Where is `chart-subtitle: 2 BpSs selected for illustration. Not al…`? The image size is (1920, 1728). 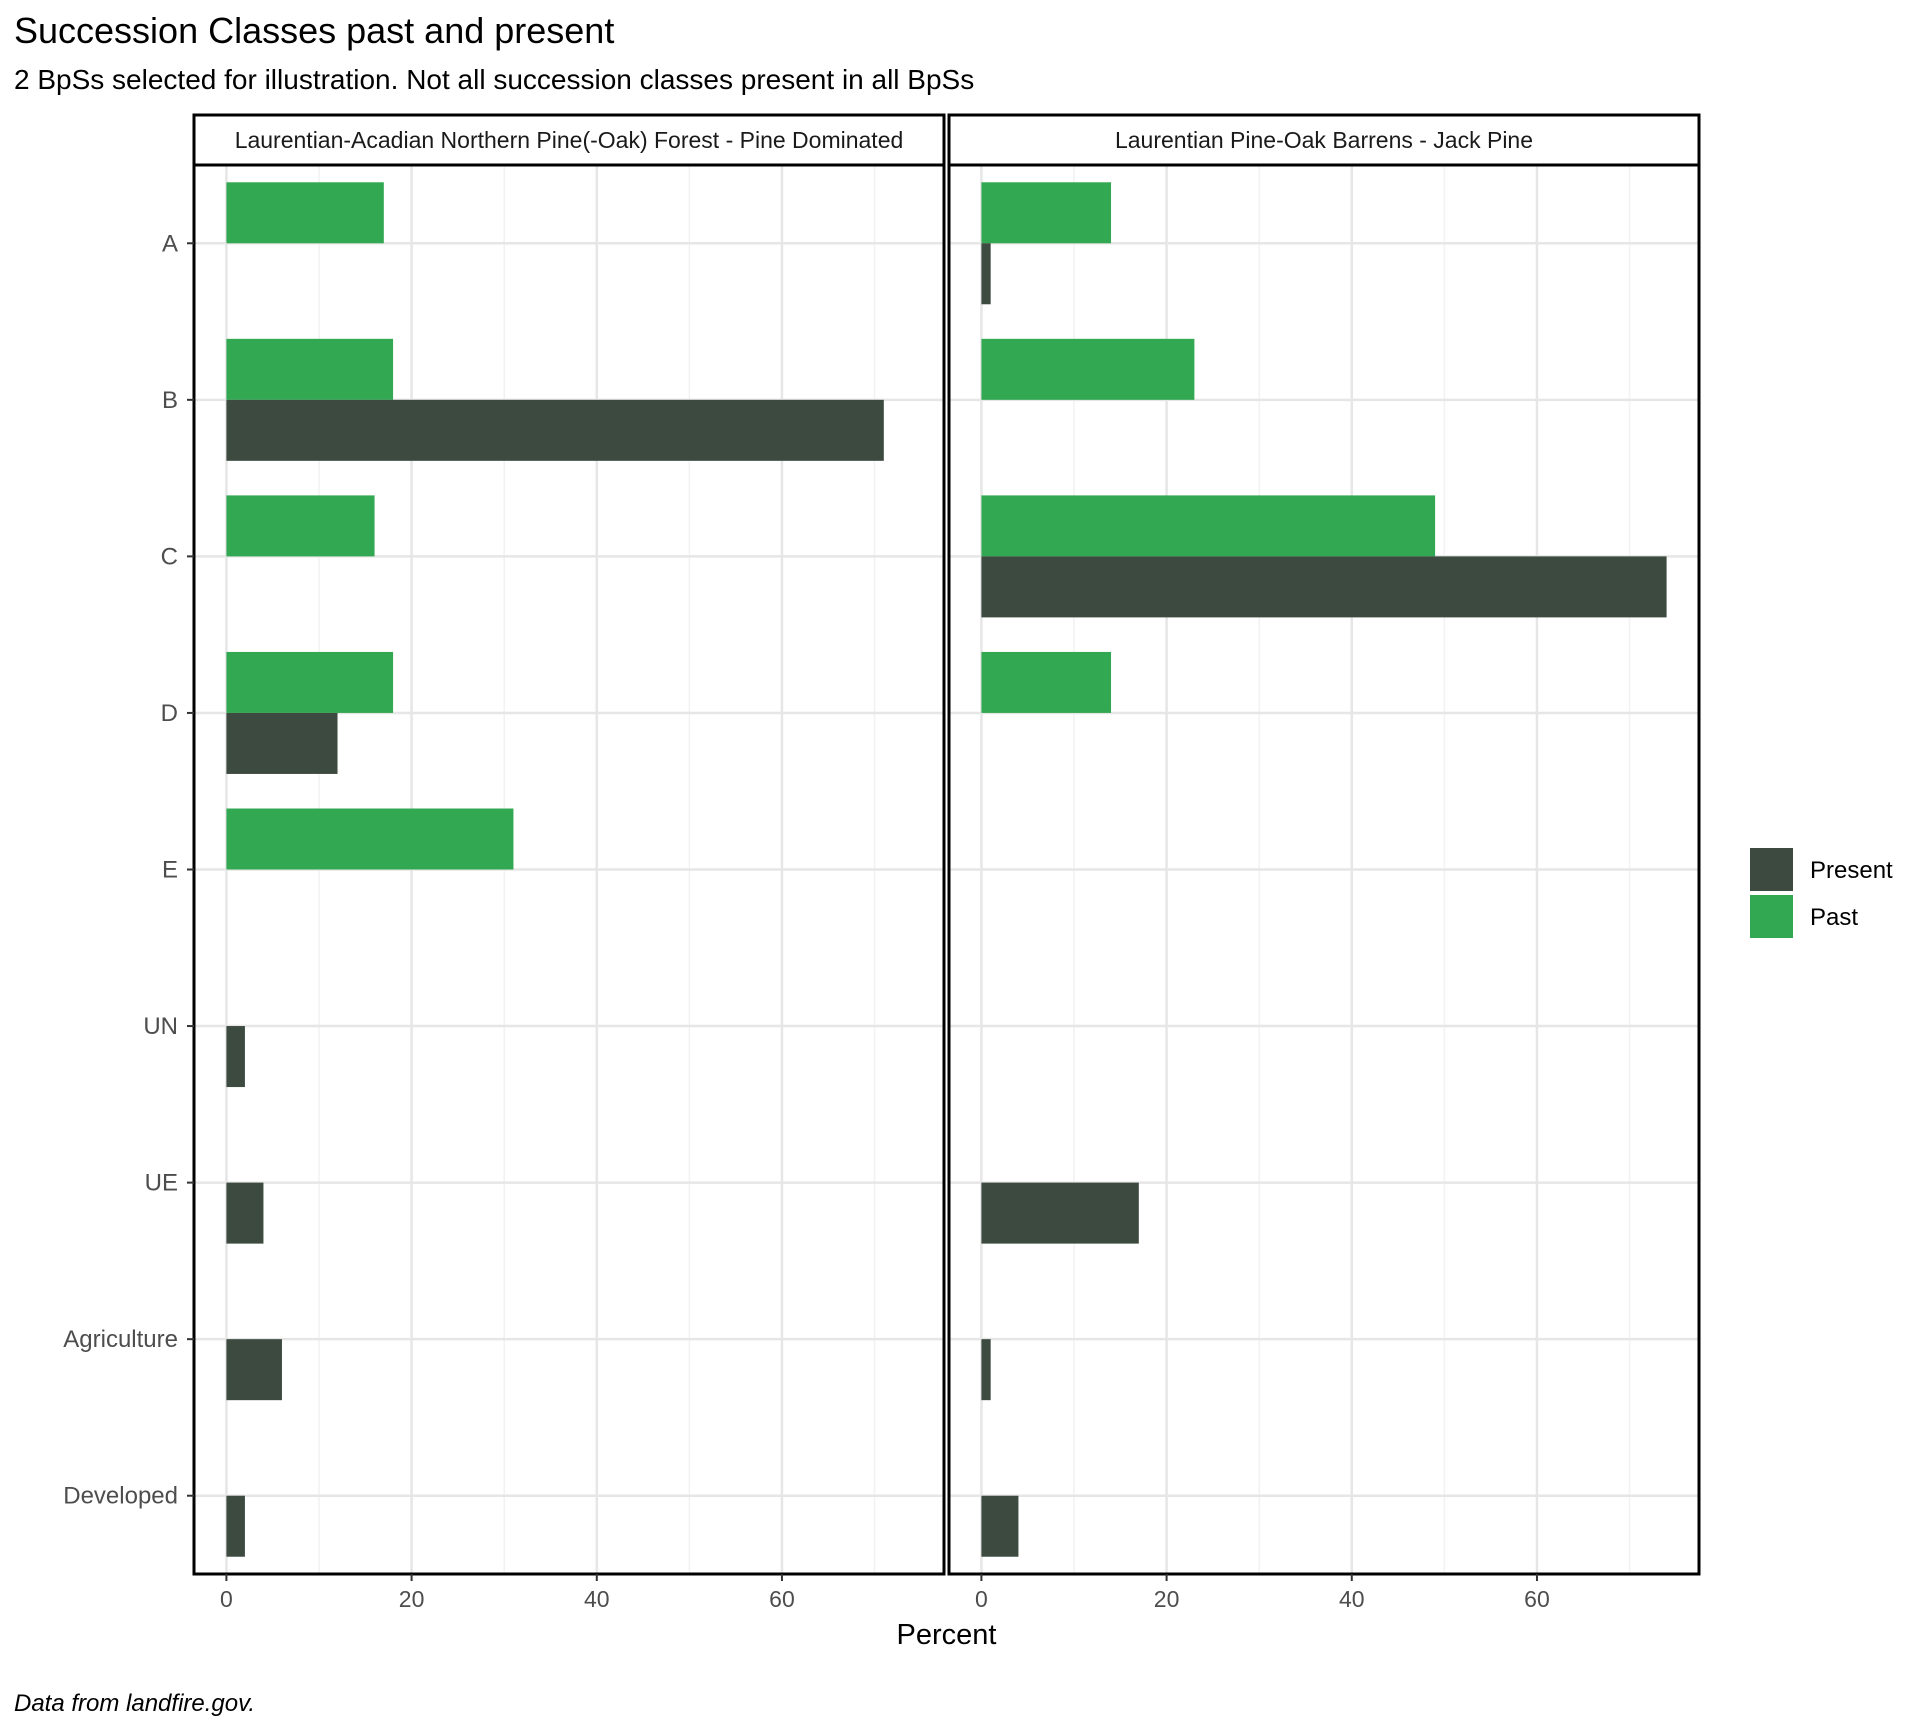
chart-subtitle: 2 BpSs selected for illustration. Not al… is located at coordinates (494, 79).